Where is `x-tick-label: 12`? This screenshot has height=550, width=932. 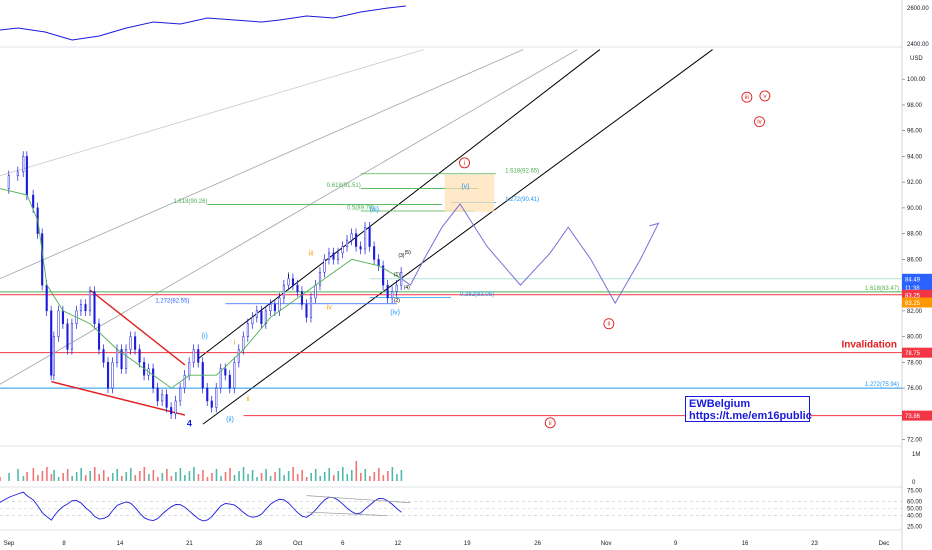
x-tick-label: 12 is located at coordinates (397, 544).